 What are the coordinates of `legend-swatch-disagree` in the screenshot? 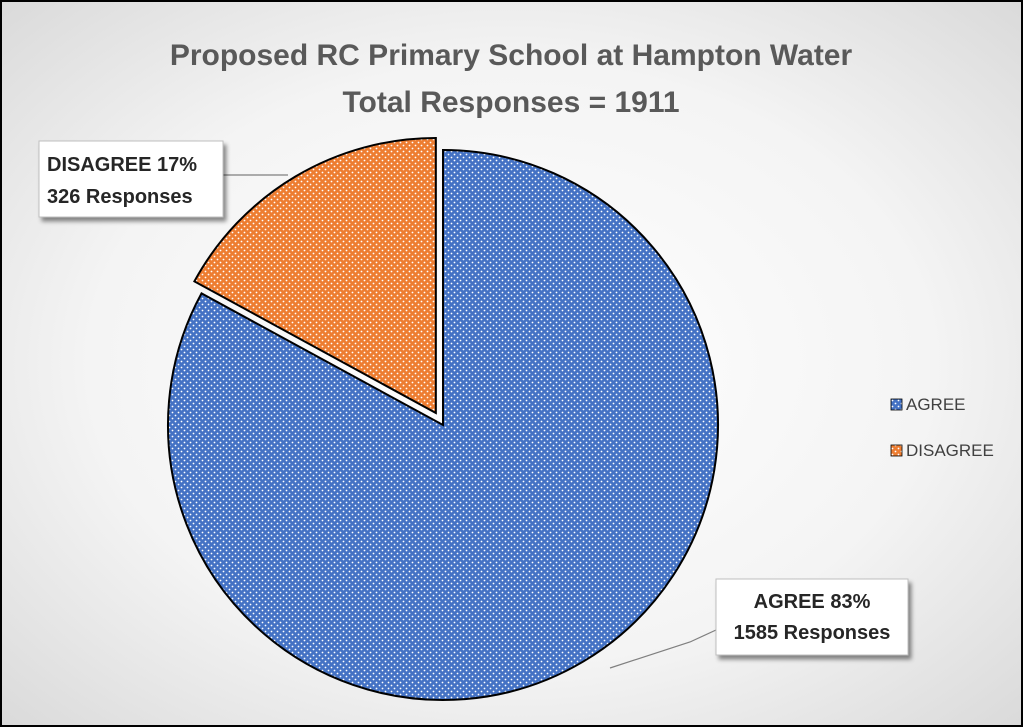 It's located at (896, 450).